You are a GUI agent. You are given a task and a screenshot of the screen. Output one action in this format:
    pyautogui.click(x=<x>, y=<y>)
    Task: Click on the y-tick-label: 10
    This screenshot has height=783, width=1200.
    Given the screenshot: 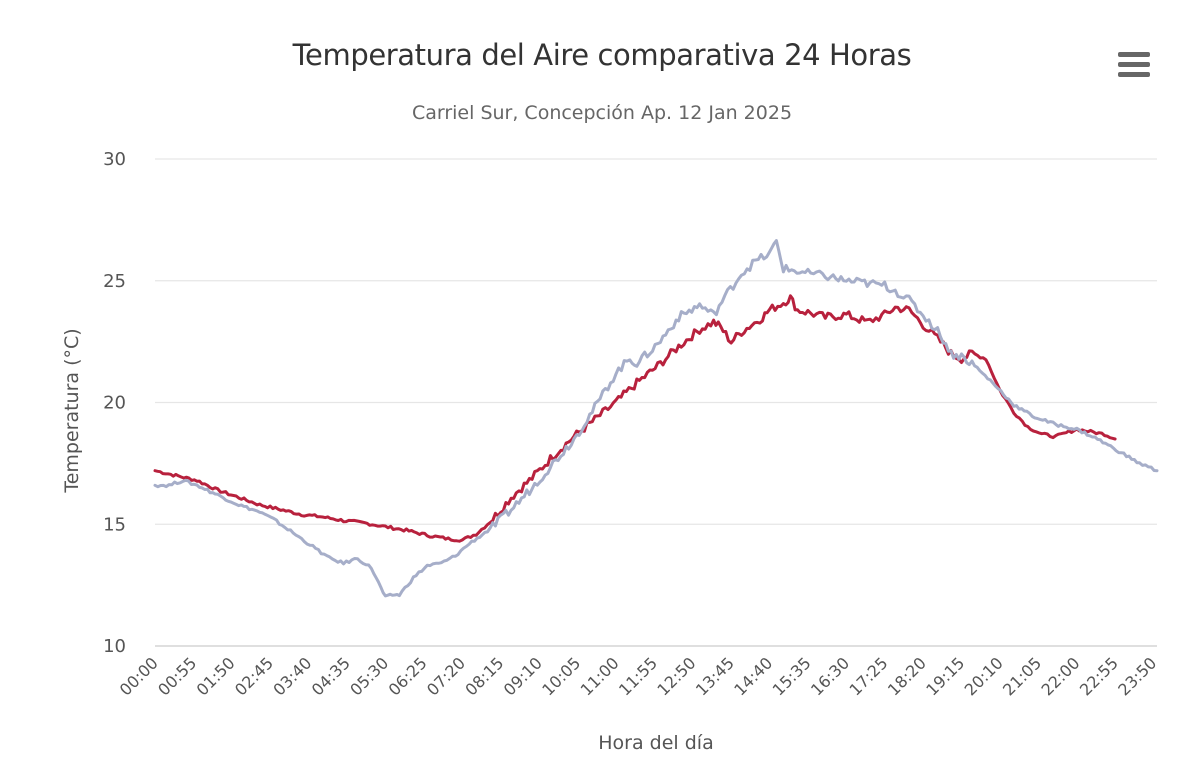 What is the action you would take?
    pyautogui.click(x=114, y=646)
    